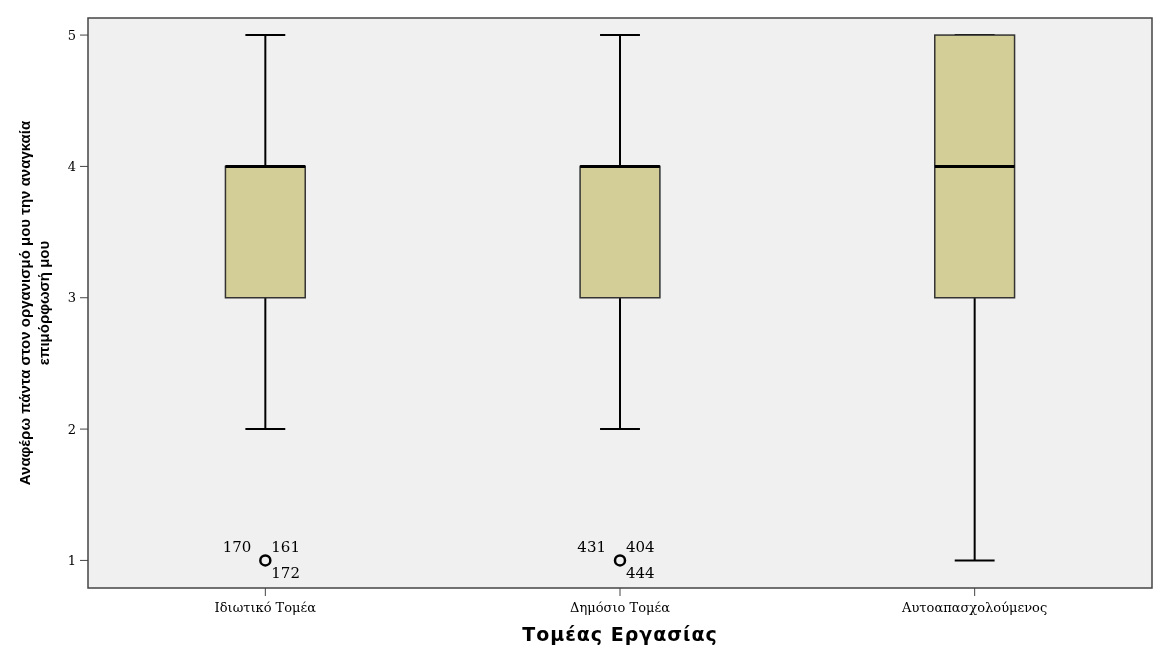 This screenshot has width=1168, height=649. What do you see at coordinates (237, 547) in the screenshot?
I see `annotation: 170` at bounding box center [237, 547].